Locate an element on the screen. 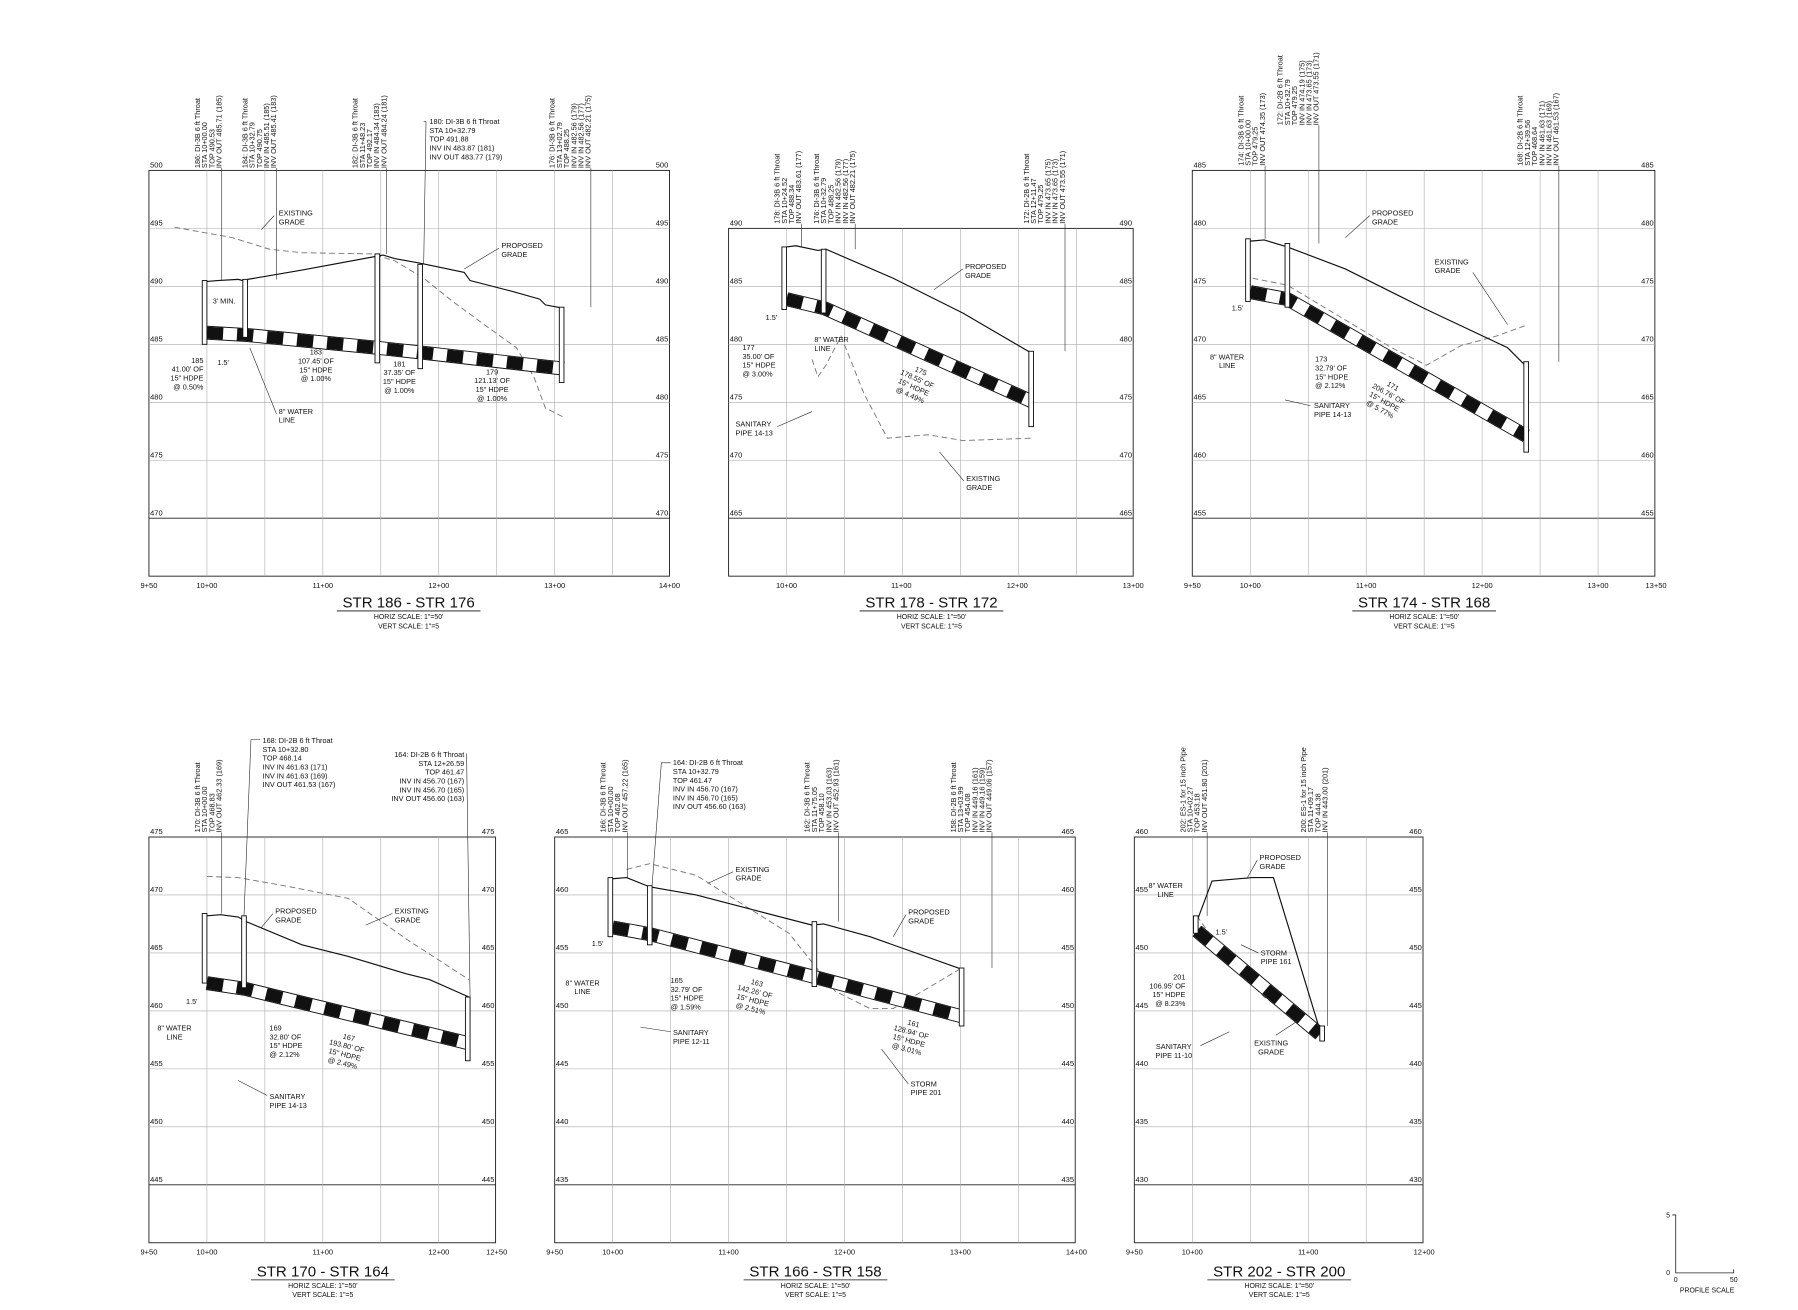 The width and height of the screenshot is (1798, 1310). structure-label: 180: DI-3B 6 ft Throat is located at coordinates (464, 121).